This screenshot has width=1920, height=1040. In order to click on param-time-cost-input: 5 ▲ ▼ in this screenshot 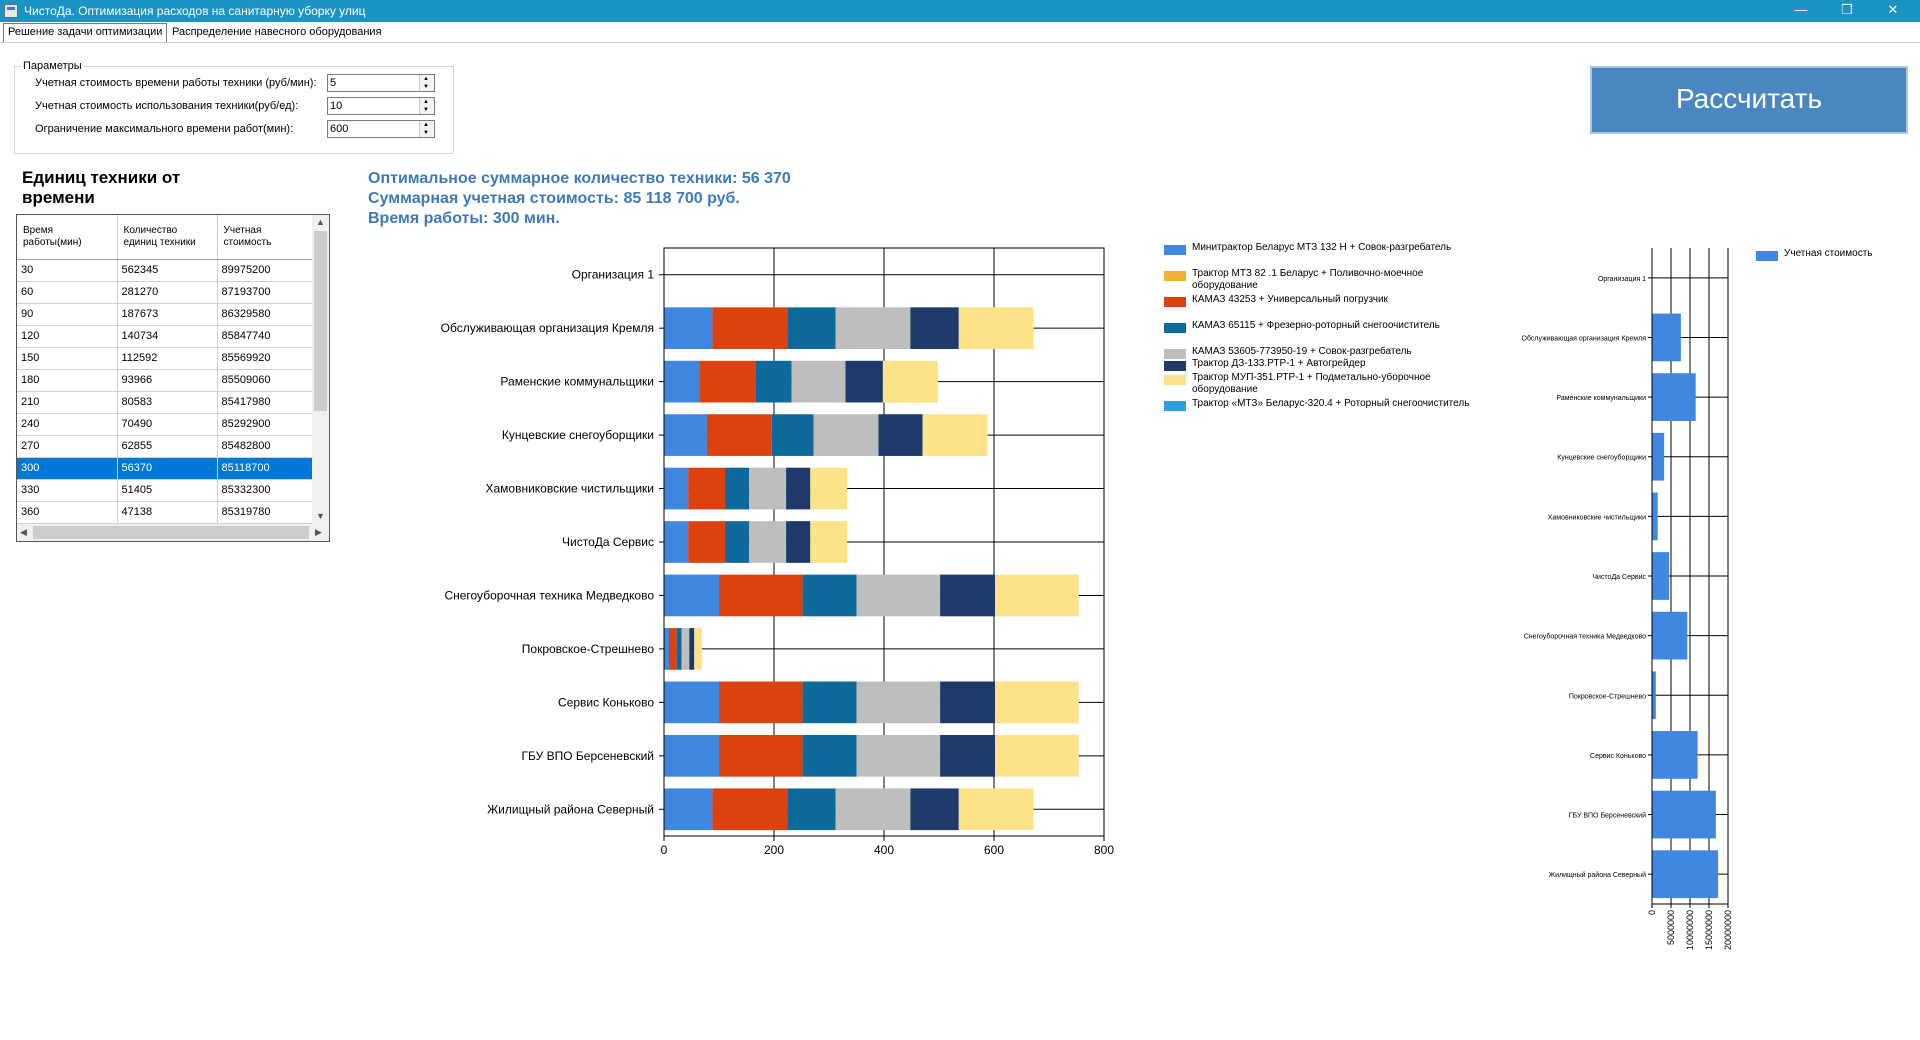, I will do `click(381, 83)`.